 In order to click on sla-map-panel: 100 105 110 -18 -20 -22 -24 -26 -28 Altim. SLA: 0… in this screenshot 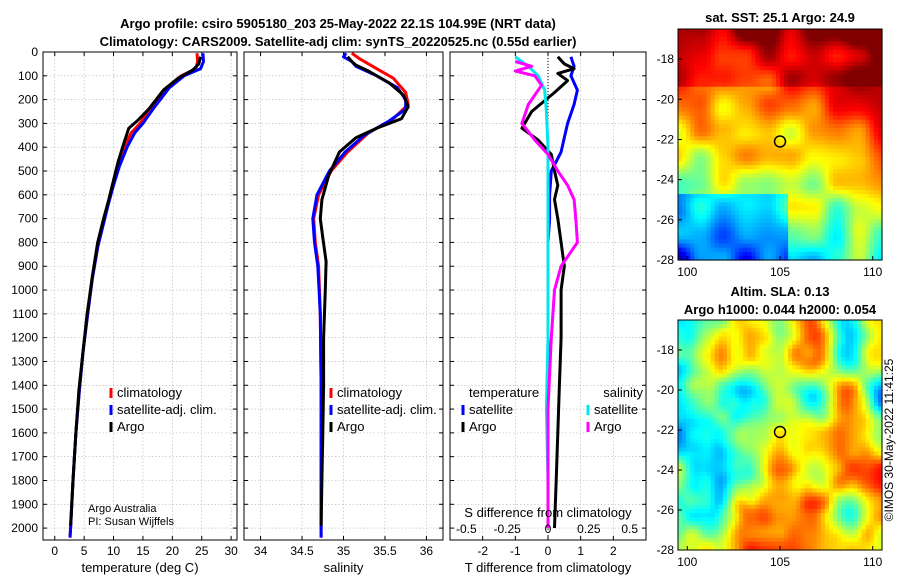, I will do `click(770, 426)`.